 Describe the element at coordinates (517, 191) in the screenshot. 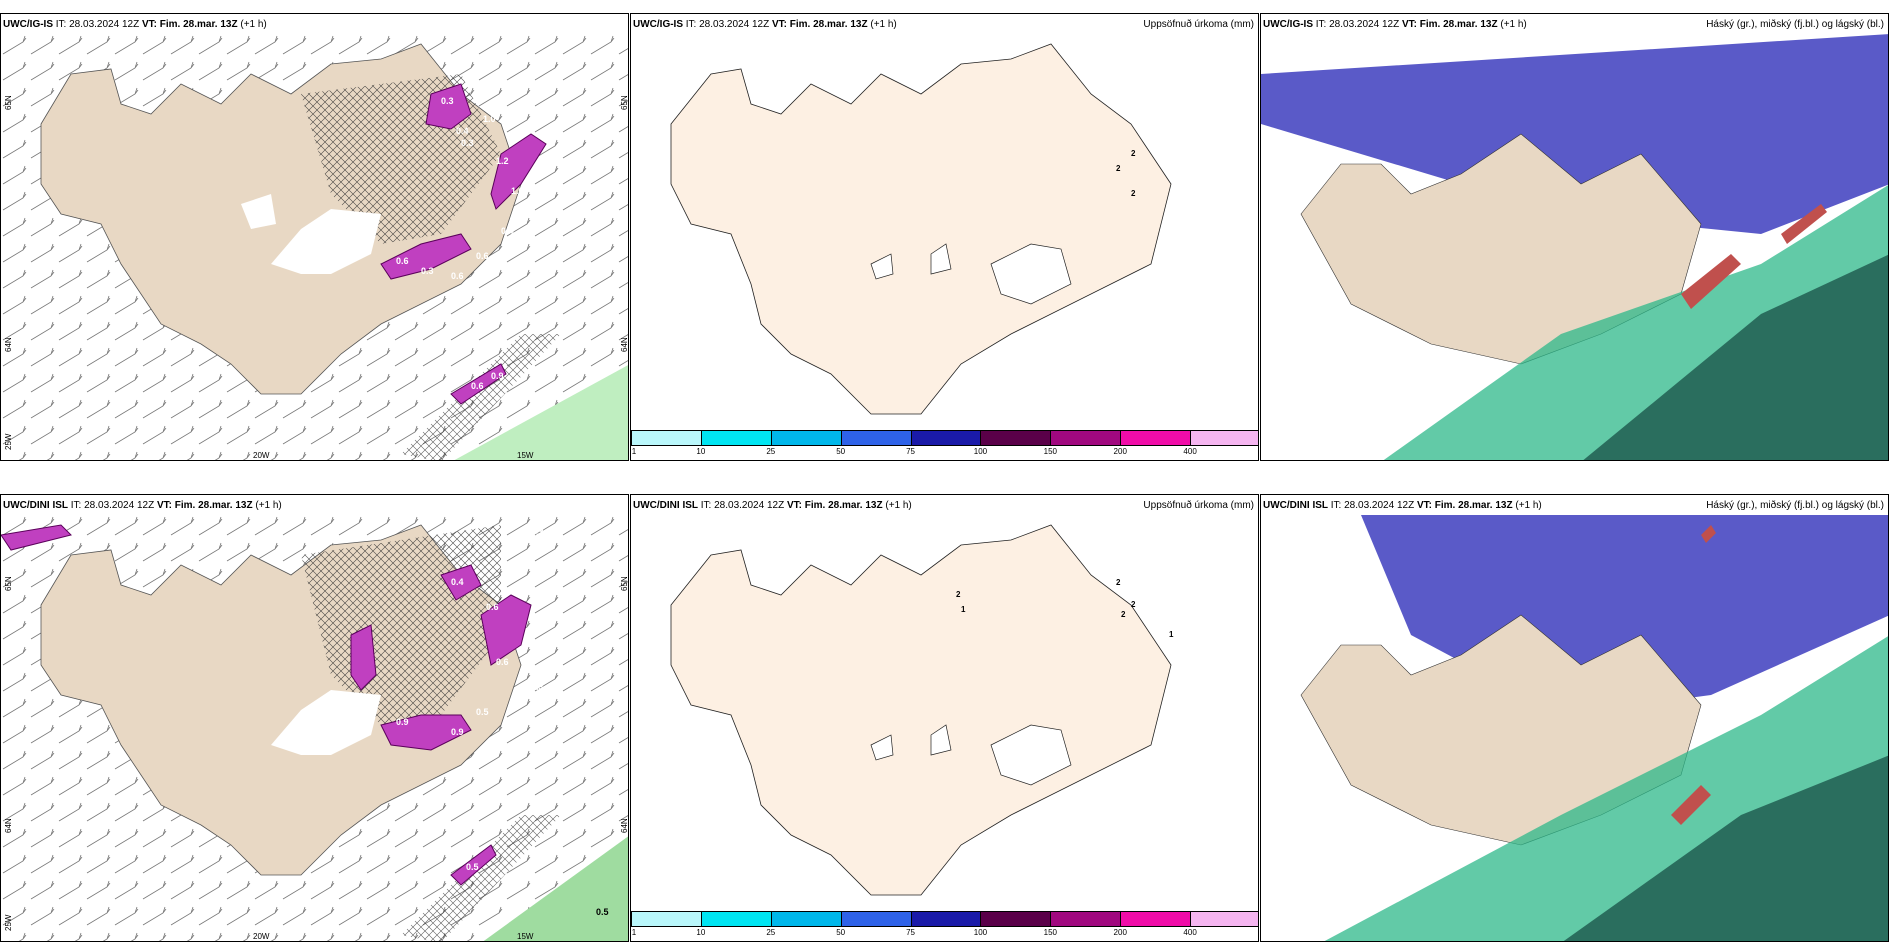

I see `snow-value: 1.6` at that location.